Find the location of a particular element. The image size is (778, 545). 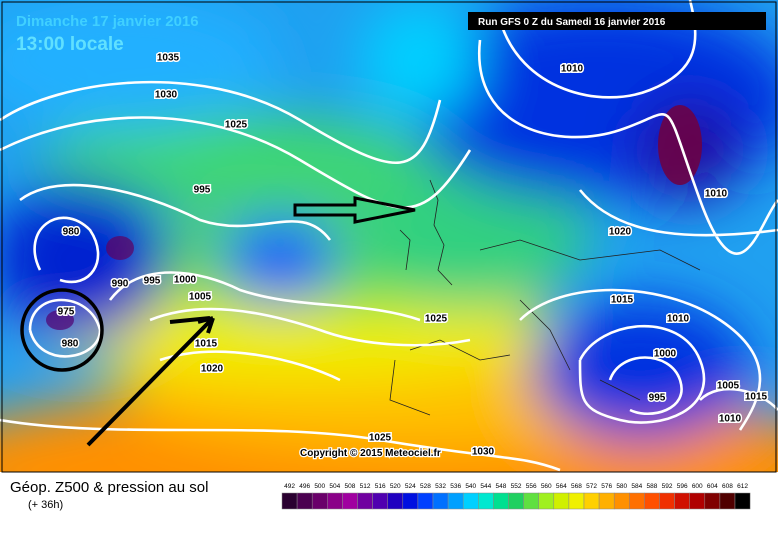

scale-label: 600 is located at coordinates (697, 486).